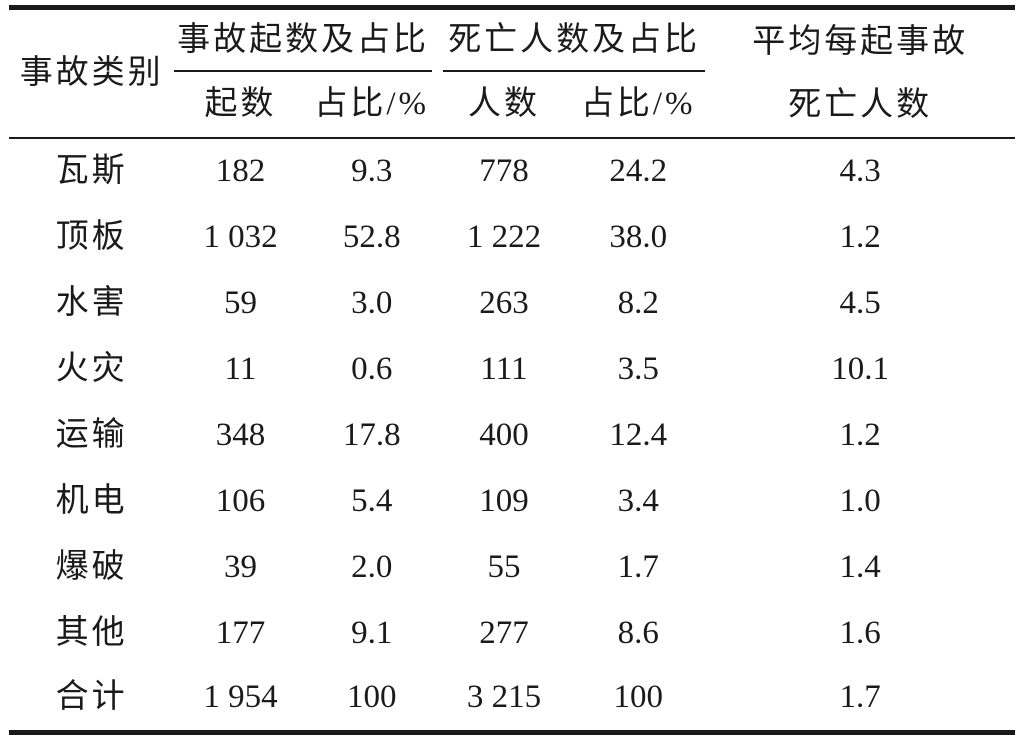 Image resolution: width=1024 pixels, height=752 pixels. What do you see at coordinates (504, 302) in the screenshot?
I see `cell-deaths: 263` at bounding box center [504, 302].